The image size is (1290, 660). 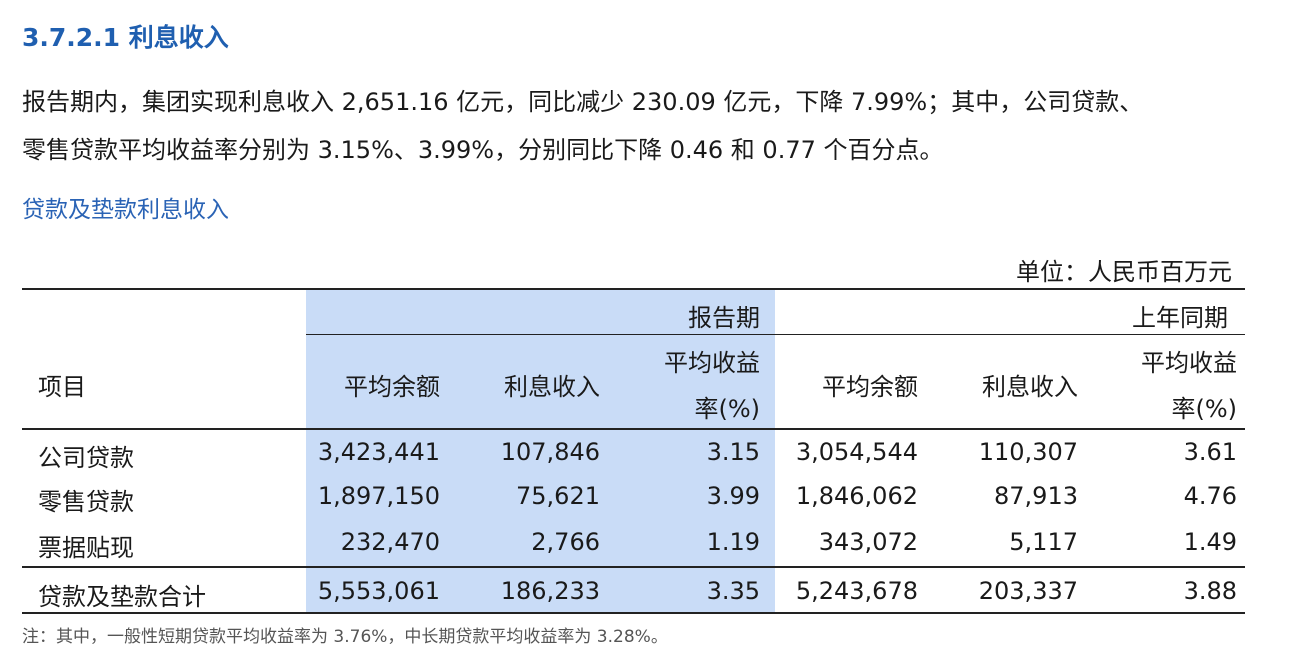 I want to click on cell: 1.19, so click(x=733, y=542).